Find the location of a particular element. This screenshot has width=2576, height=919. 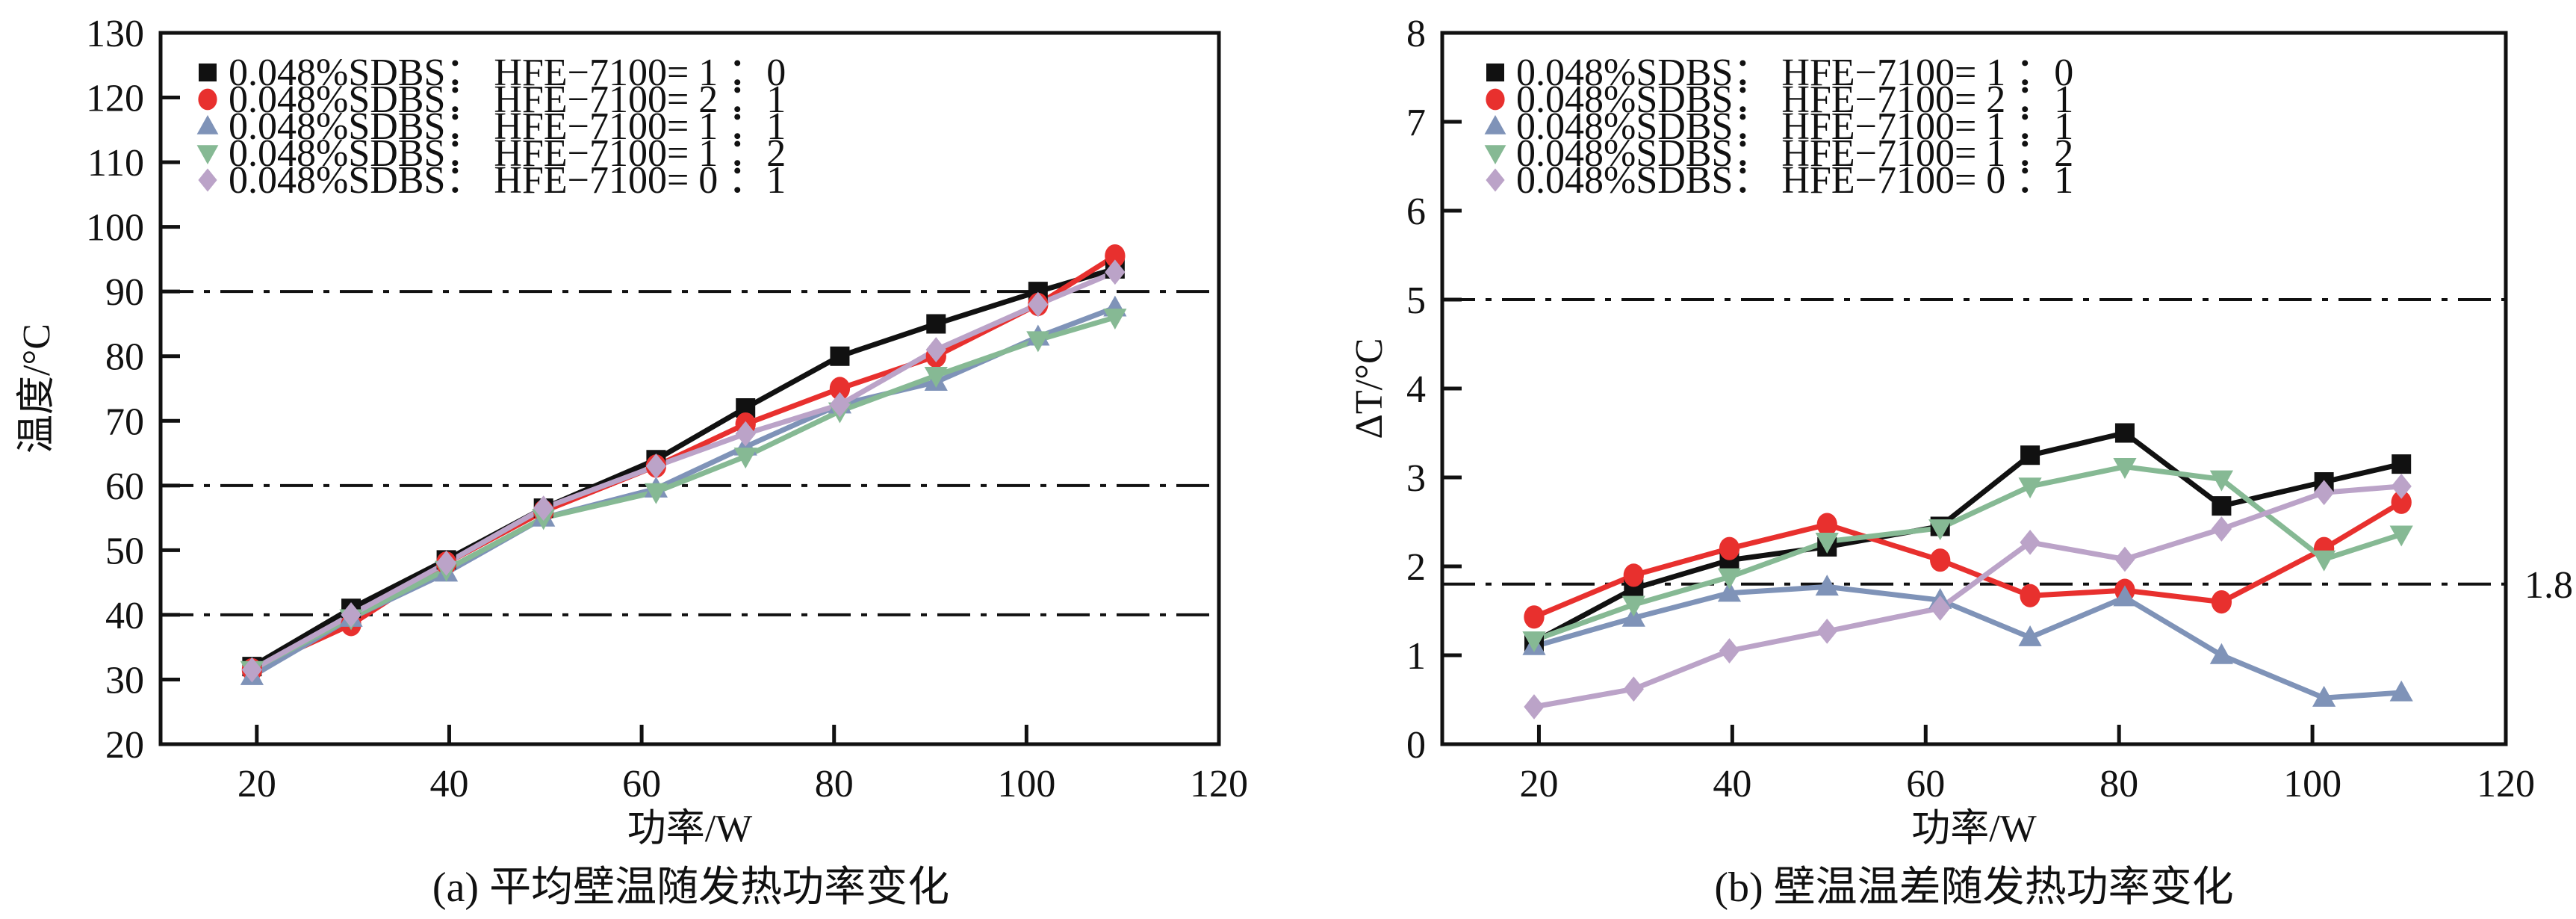

y-tick-label: 70 is located at coordinates (125, 421).